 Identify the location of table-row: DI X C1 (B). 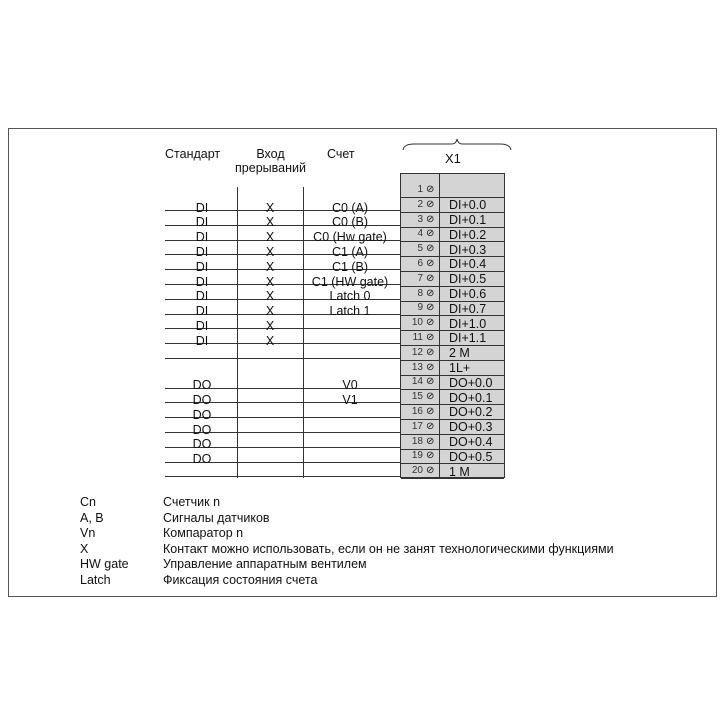
(282, 263).